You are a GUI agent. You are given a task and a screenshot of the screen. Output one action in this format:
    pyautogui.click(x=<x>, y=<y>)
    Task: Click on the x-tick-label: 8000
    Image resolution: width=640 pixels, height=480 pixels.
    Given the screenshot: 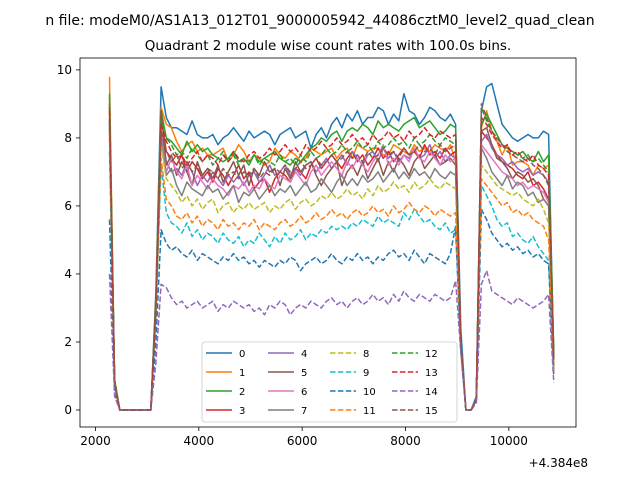 What is the action you would take?
    pyautogui.click(x=405, y=441)
    